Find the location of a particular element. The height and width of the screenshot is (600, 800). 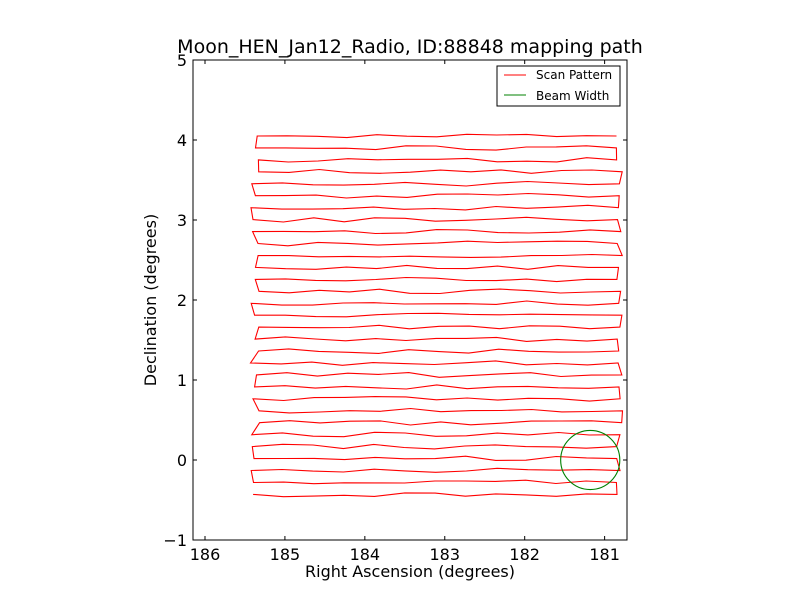

x-tick-label: 181 is located at coordinates (604, 554).